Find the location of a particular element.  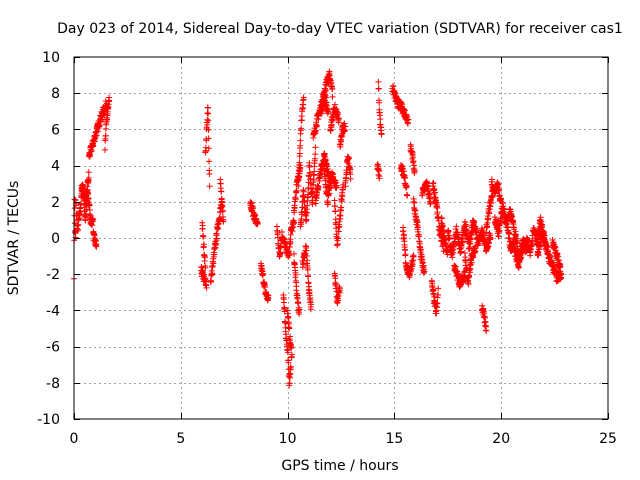

y-tick-label: 2 is located at coordinates (55, 203).